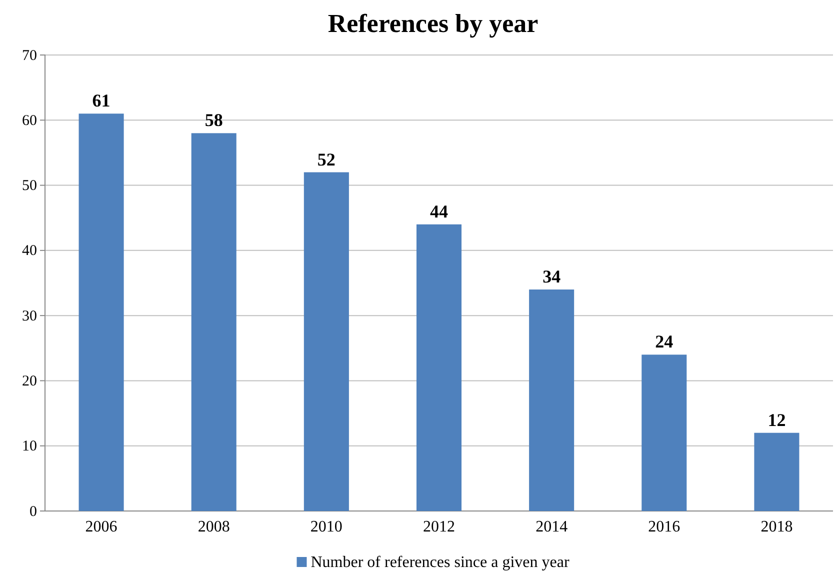 The image size is (835, 579). What do you see at coordinates (326, 159) in the screenshot?
I see `data-label: 52` at bounding box center [326, 159].